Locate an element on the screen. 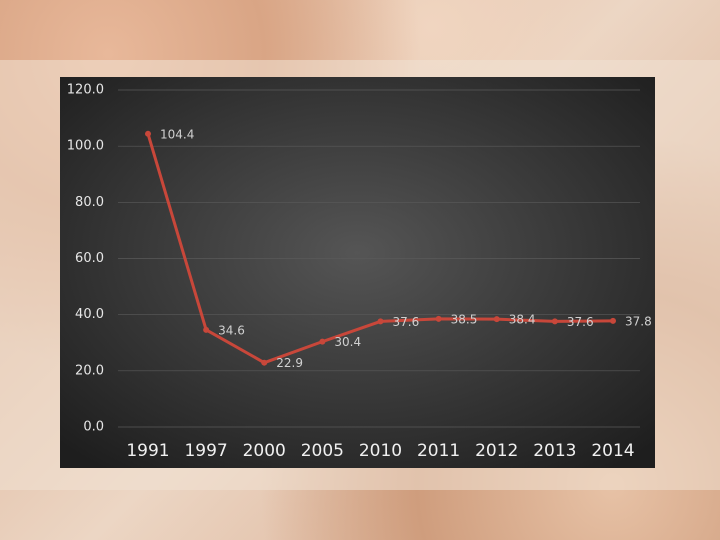 The width and height of the screenshot is (720, 540). y-tick-label: 20.0 is located at coordinates (89, 370).